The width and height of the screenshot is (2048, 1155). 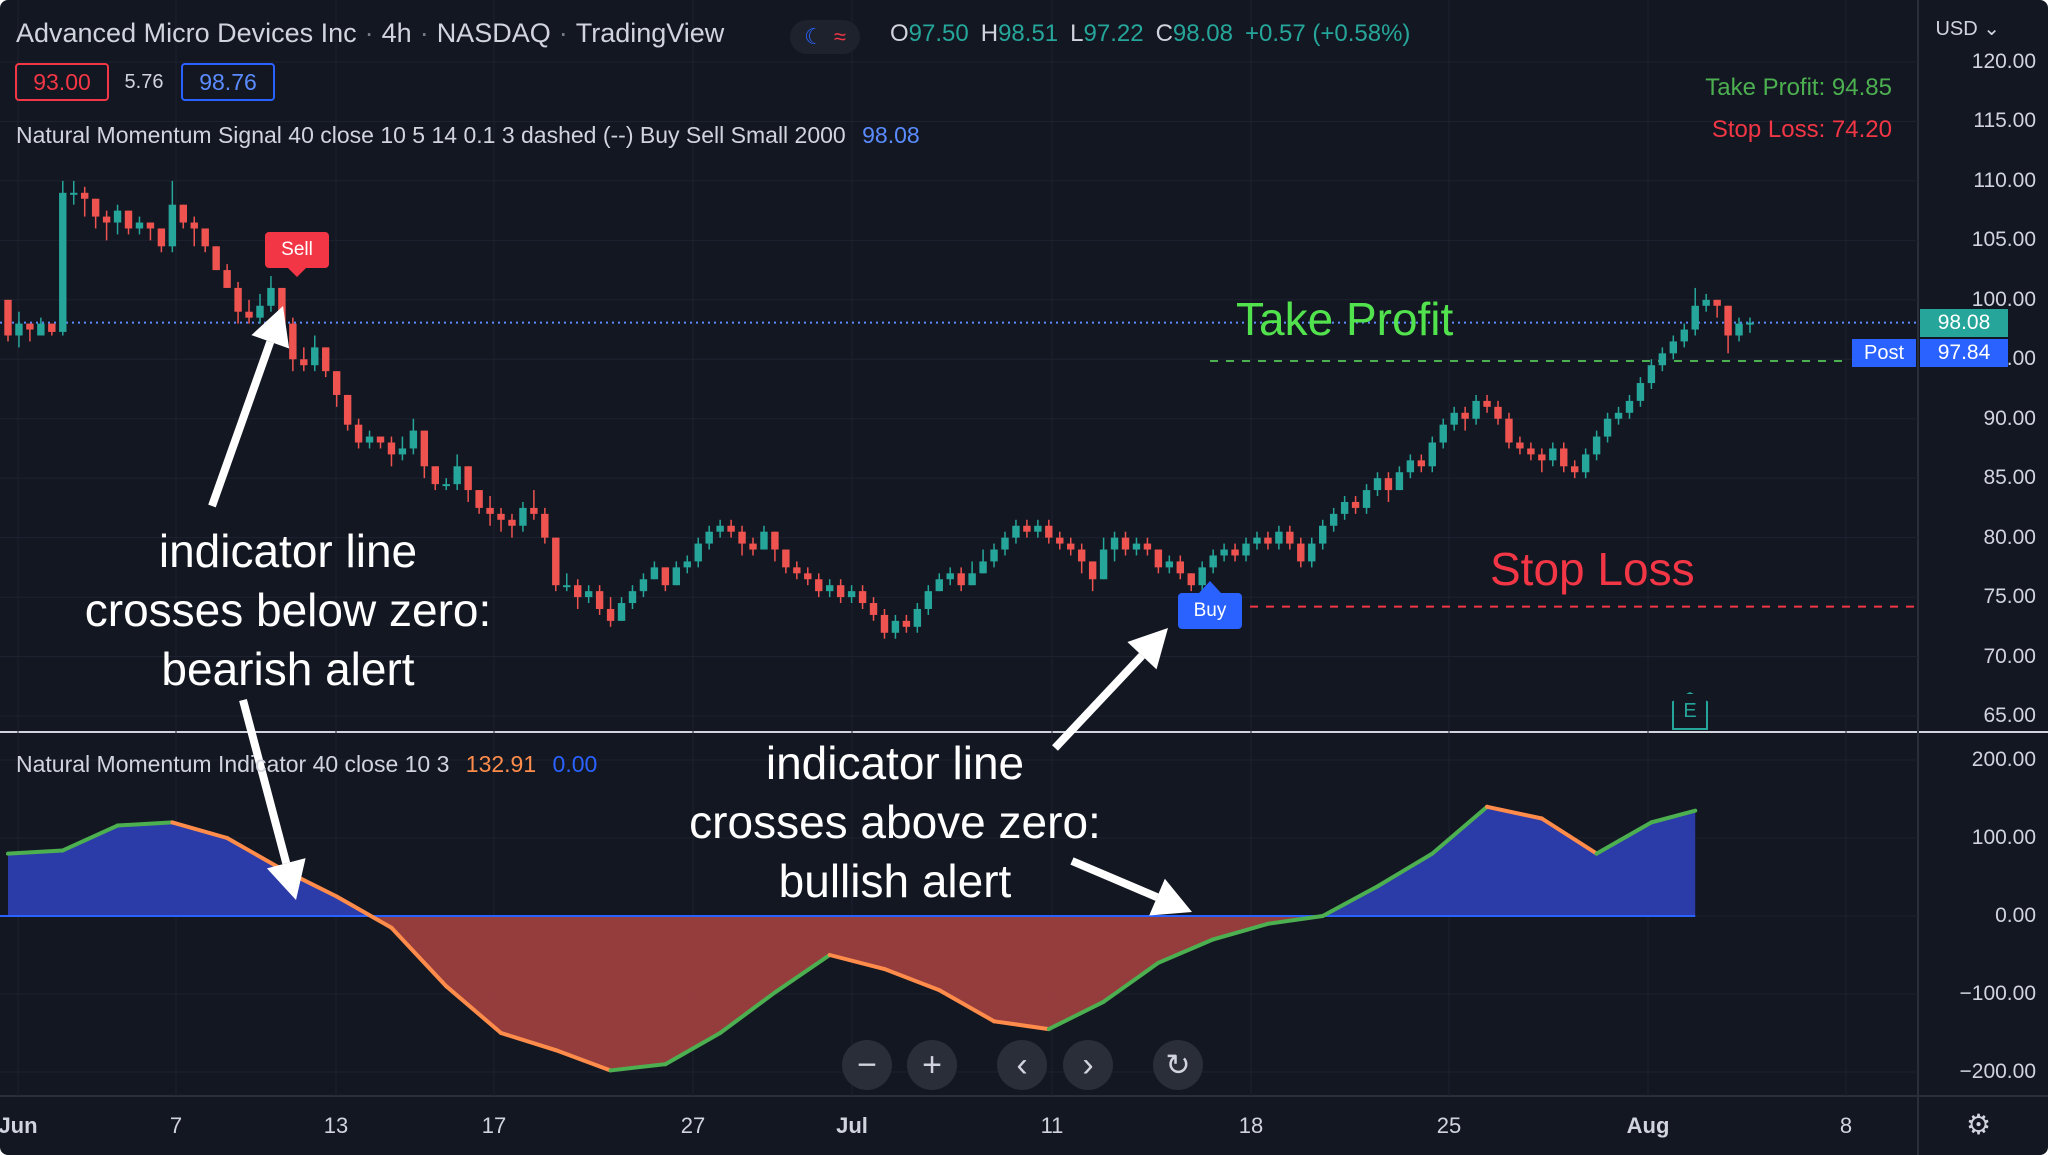 I want to click on ohlc-high: 98.51, so click(x=1028, y=33).